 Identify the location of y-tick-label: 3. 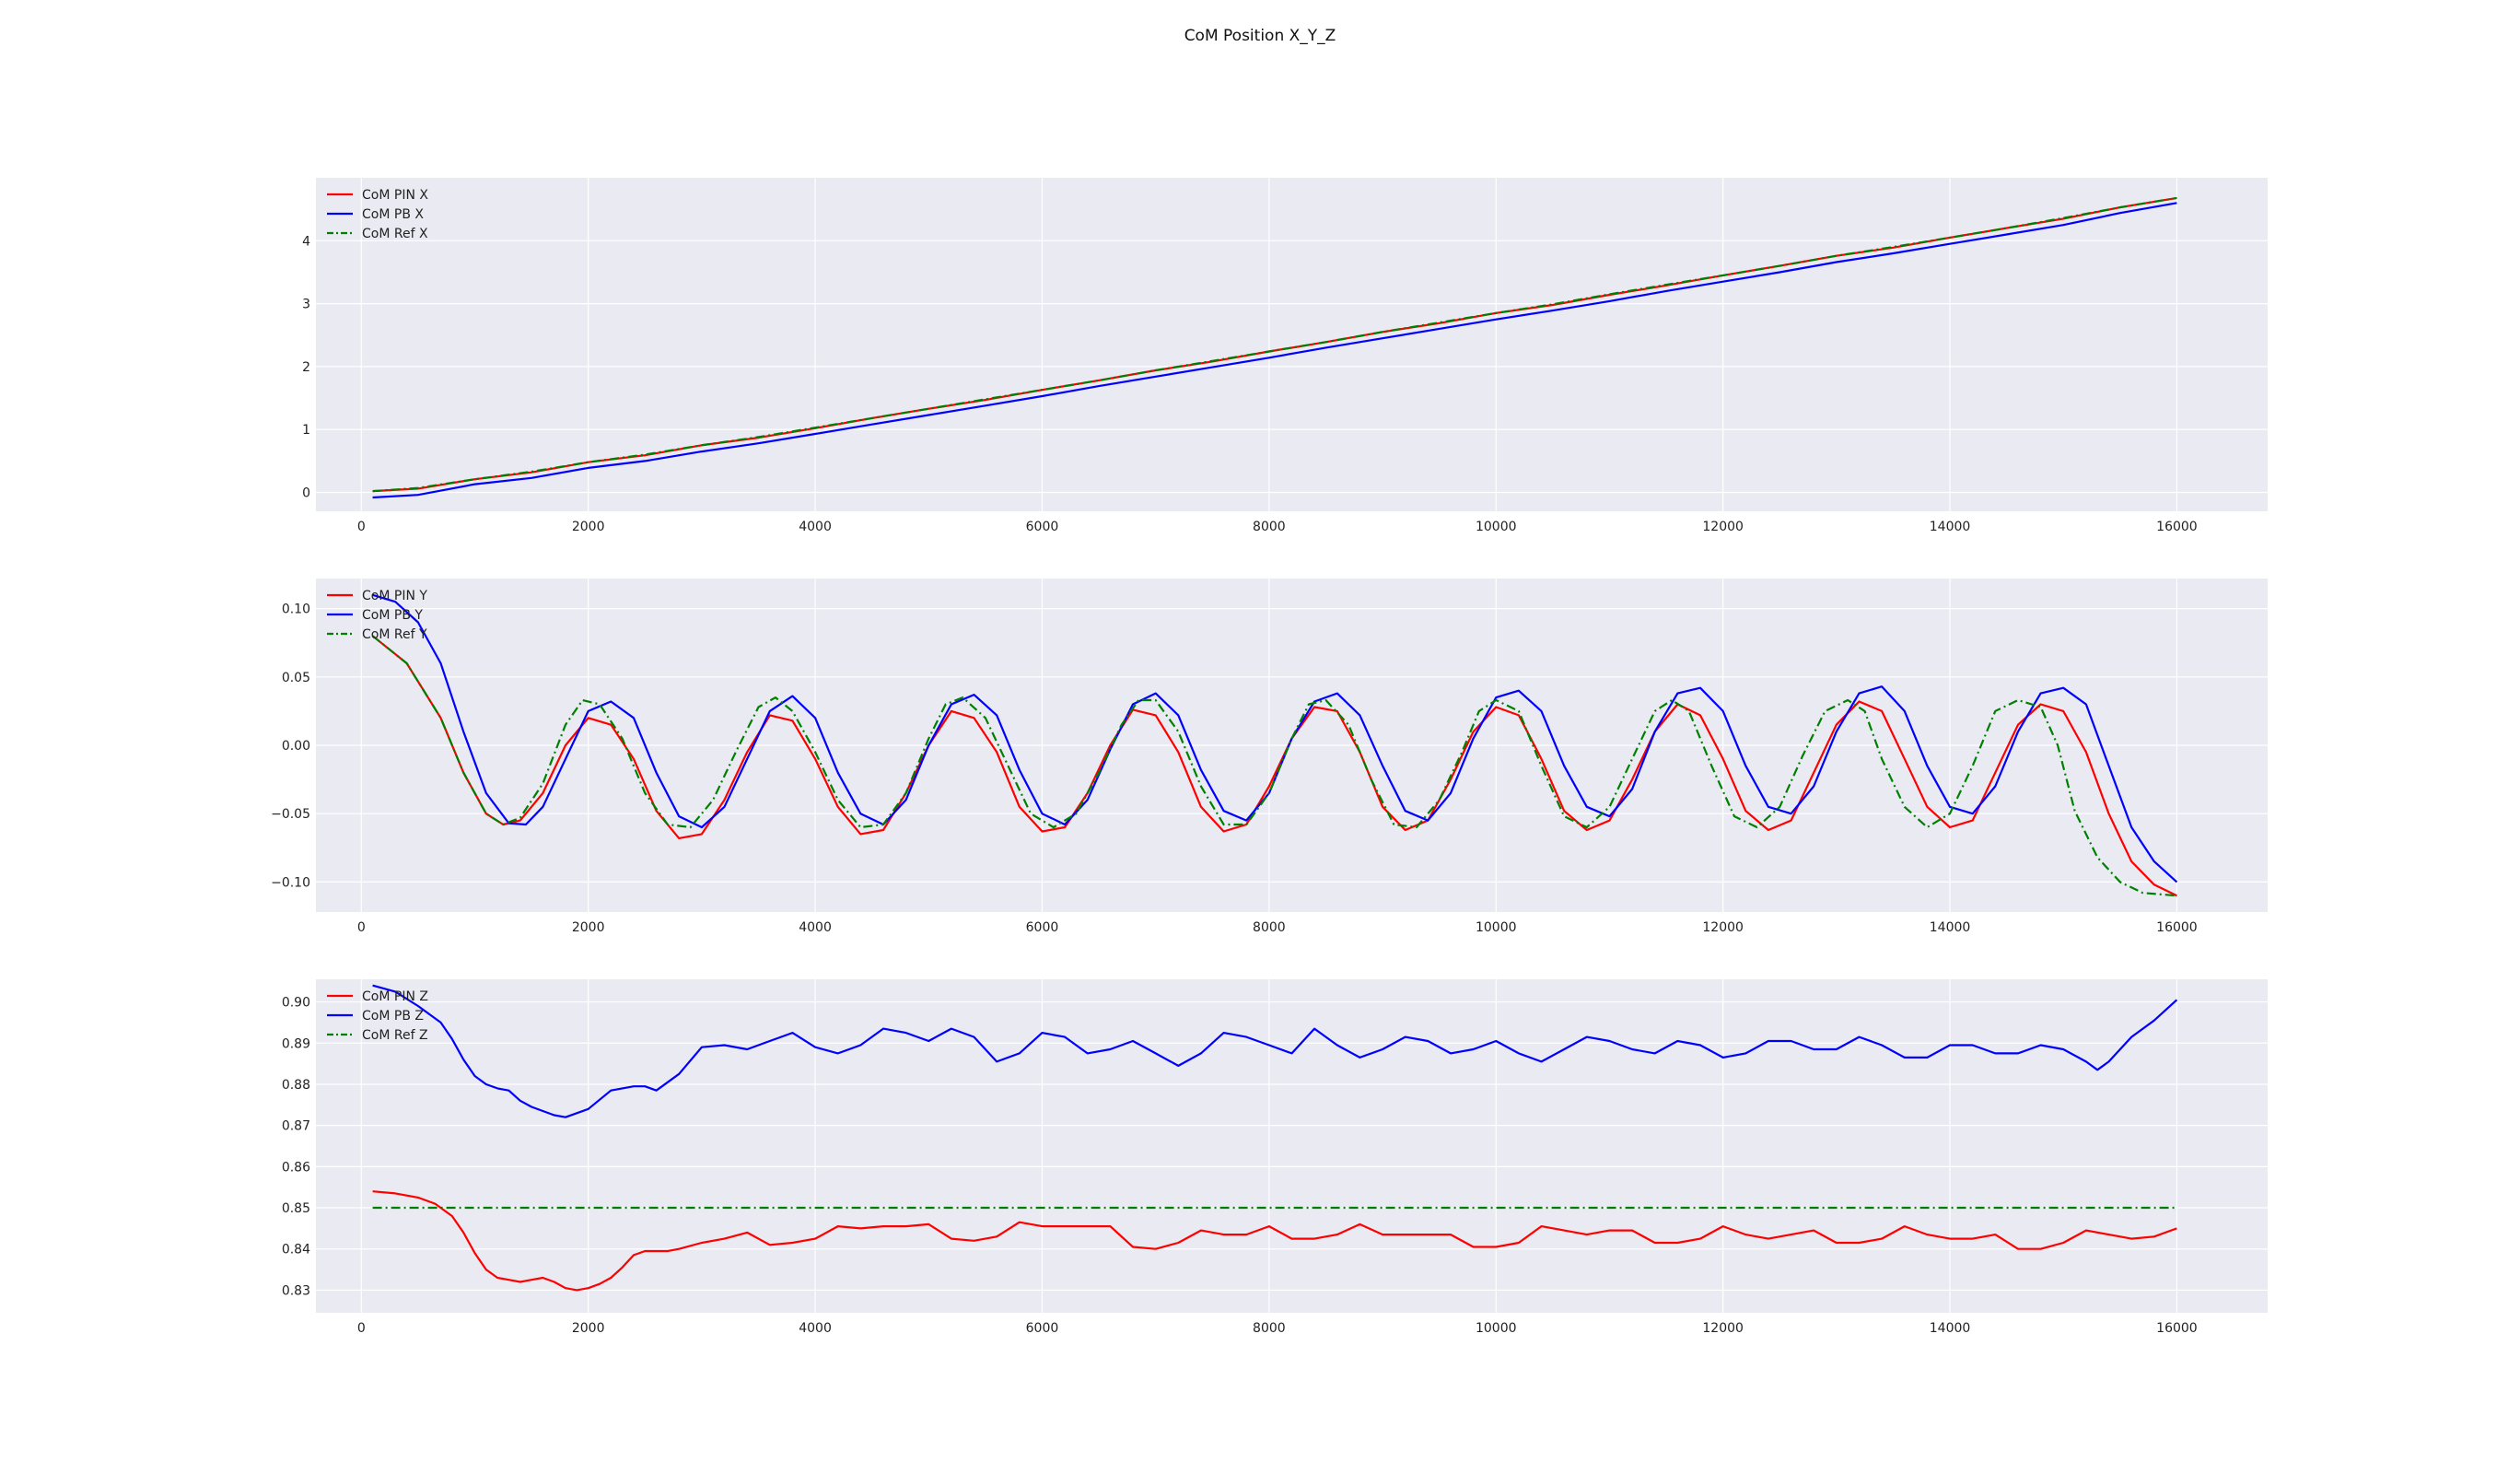
(306, 305).